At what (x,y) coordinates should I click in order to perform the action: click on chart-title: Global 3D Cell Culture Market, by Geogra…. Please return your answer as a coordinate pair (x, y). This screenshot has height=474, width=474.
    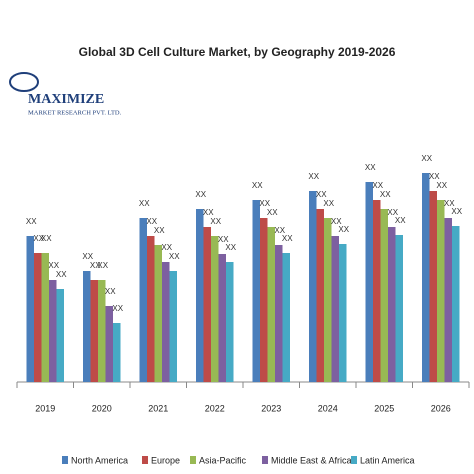
    Looking at the image, I should click on (237, 52).